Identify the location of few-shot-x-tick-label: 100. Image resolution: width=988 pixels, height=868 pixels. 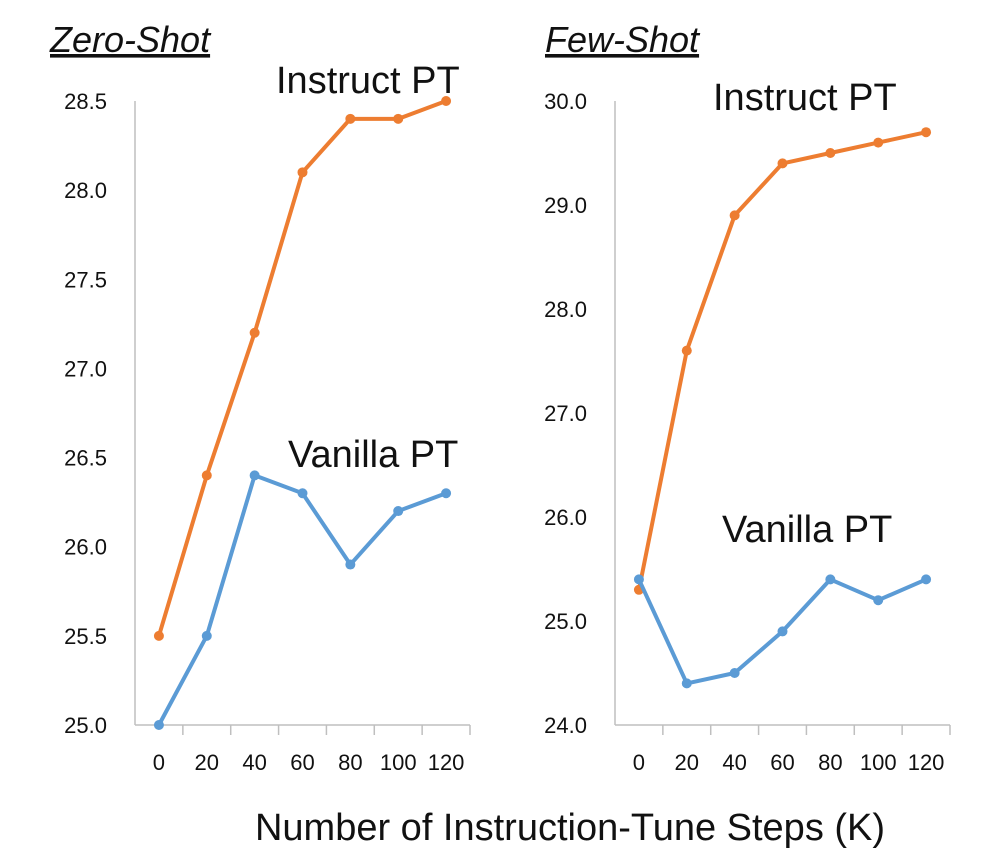
(878, 762).